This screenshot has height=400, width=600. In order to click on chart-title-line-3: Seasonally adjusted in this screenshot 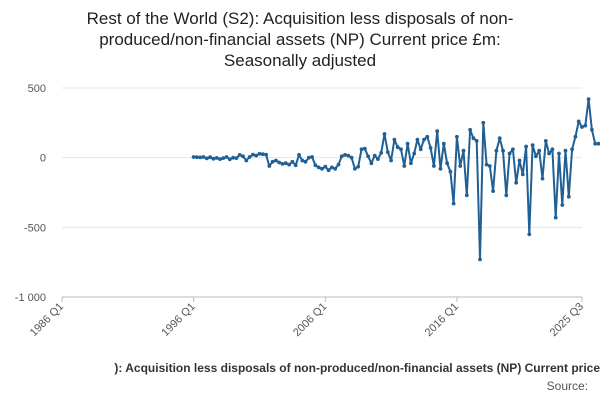, I will do `click(300, 60)`.